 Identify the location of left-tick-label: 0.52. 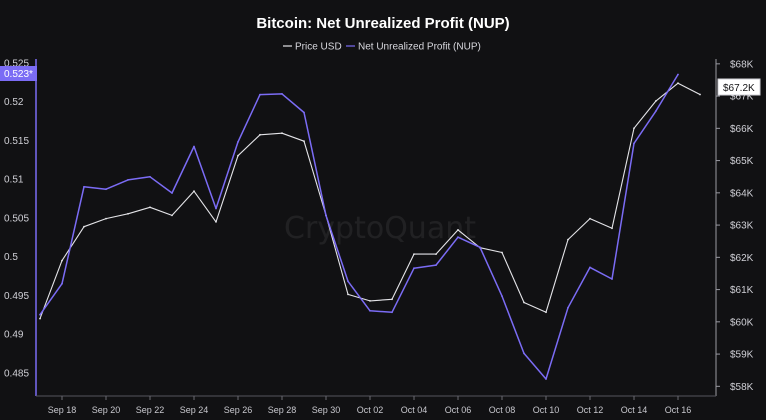
(14, 102).